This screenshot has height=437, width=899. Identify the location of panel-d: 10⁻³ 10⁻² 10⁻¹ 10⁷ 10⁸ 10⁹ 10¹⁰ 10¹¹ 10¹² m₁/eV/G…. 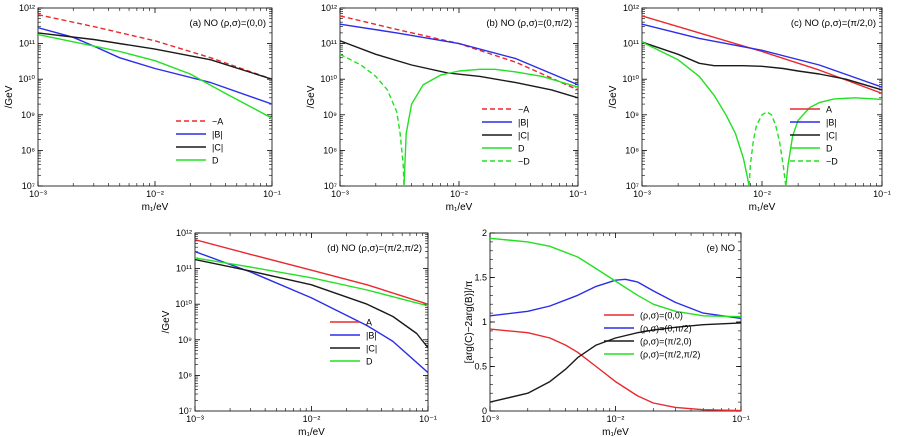
(299, 332).